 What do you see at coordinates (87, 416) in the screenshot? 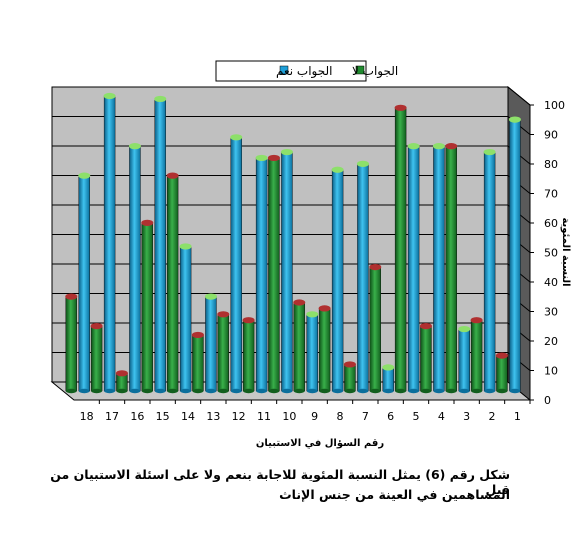
I see `x-tick-label: 18` at bounding box center [87, 416].